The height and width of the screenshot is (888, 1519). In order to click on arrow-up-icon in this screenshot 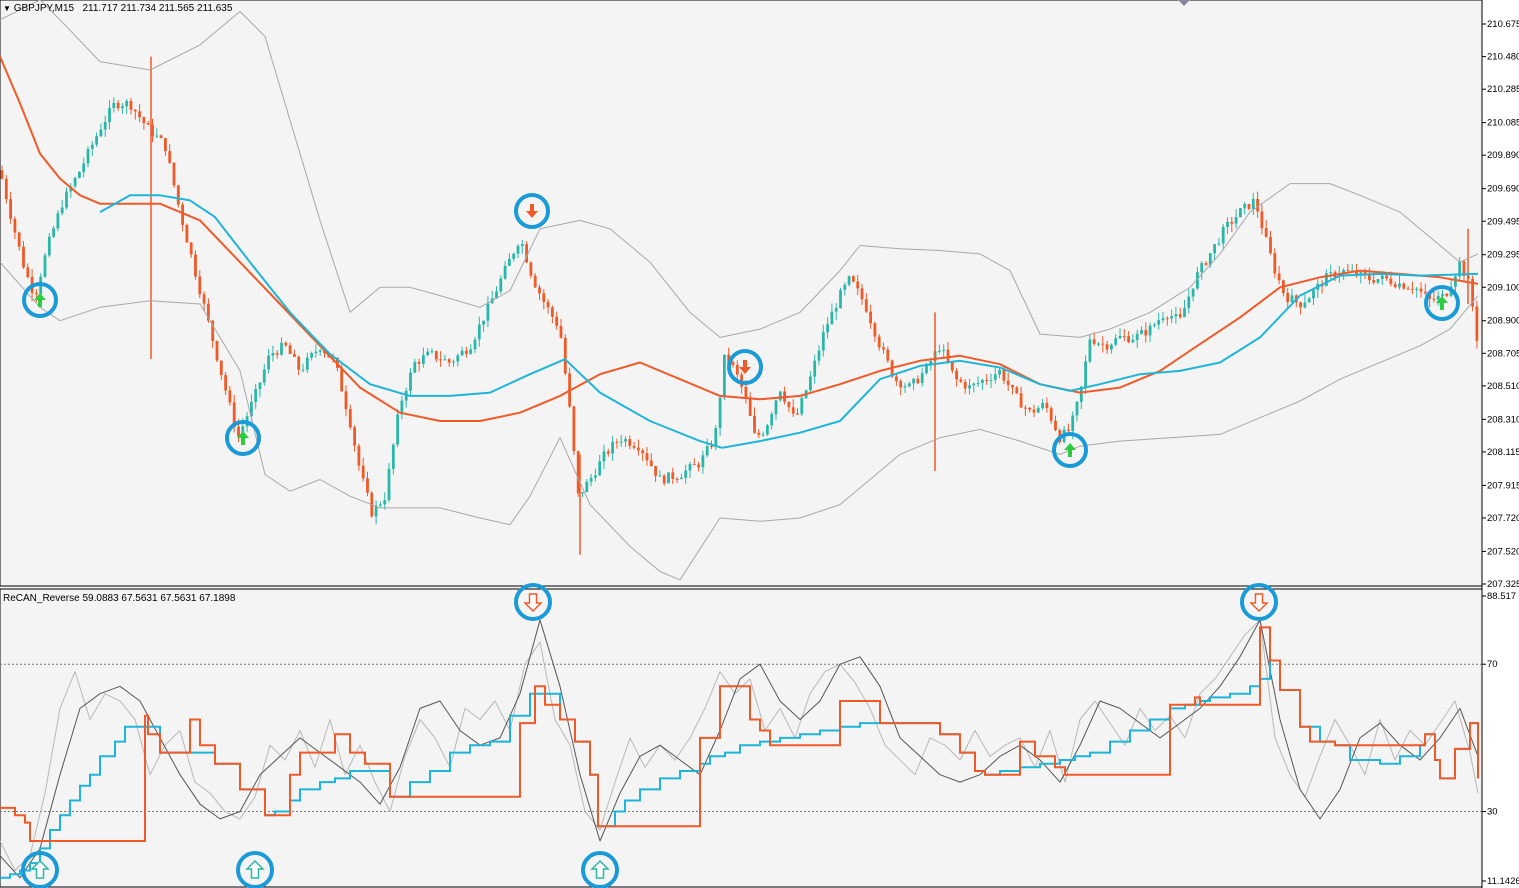, I will do `click(243, 438)`.